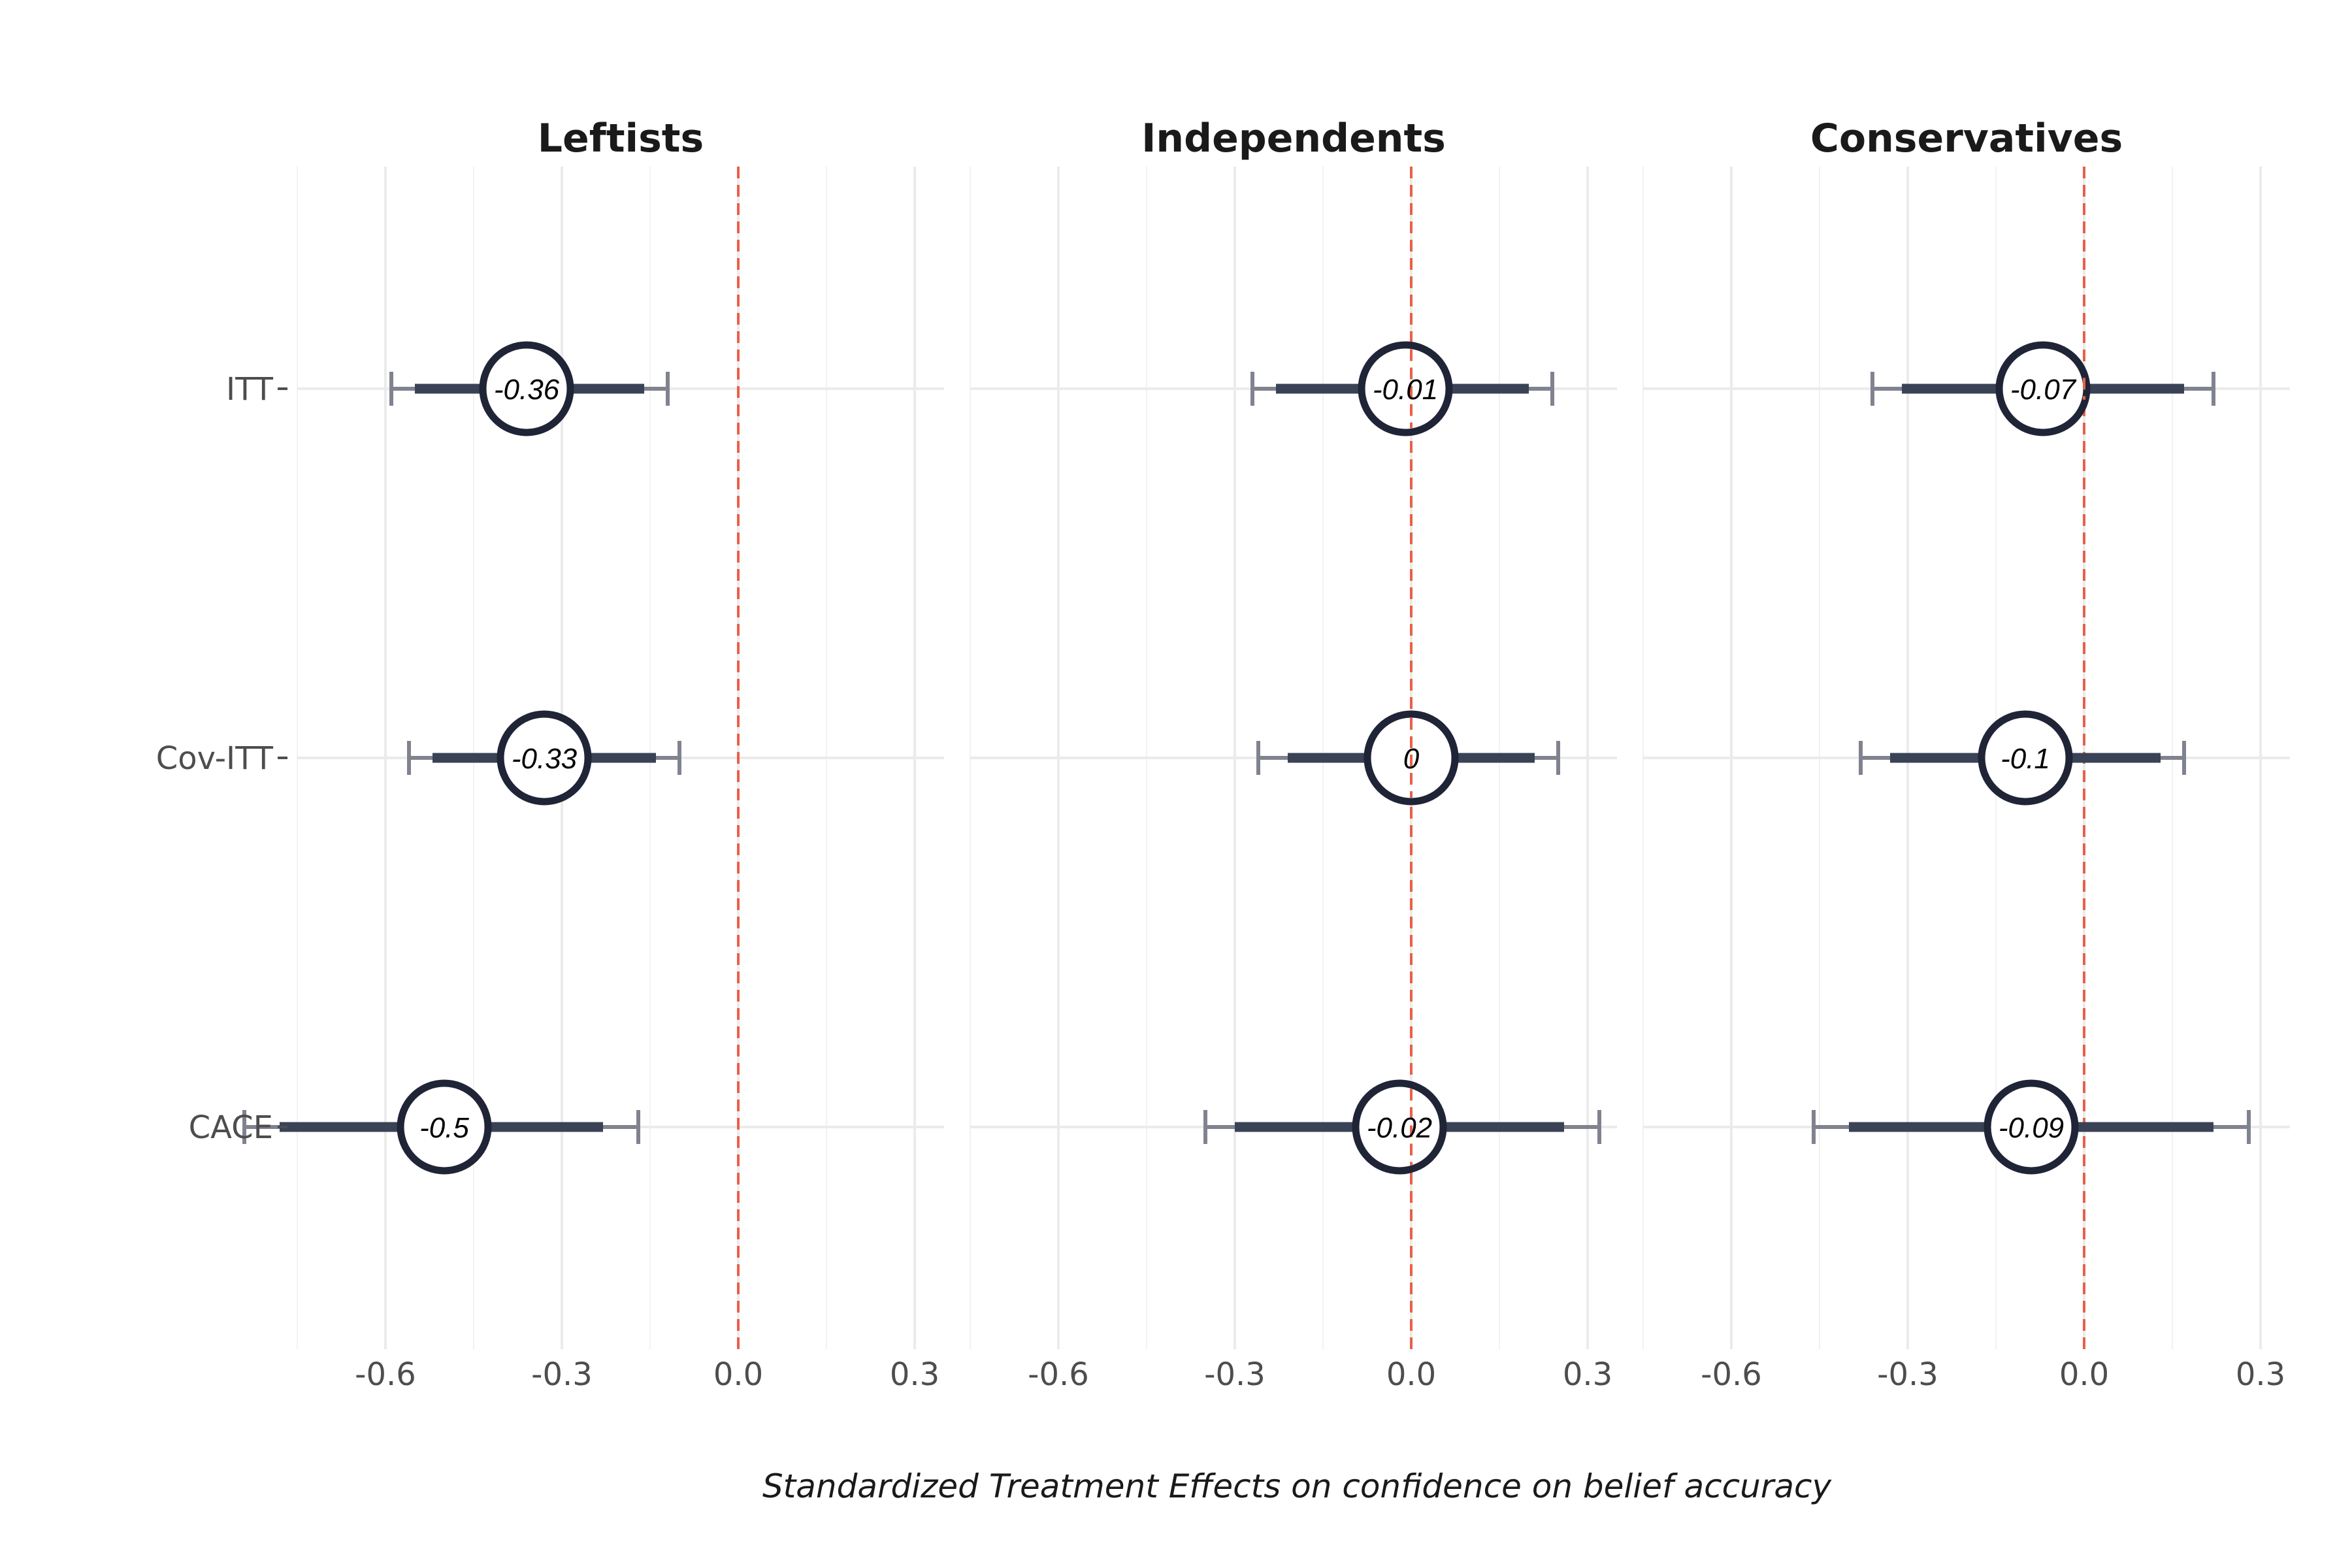  What do you see at coordinates (1966, 138) in the screenshot?
I see `panel-title: Conservatives` at bounding box center [1966, 138].